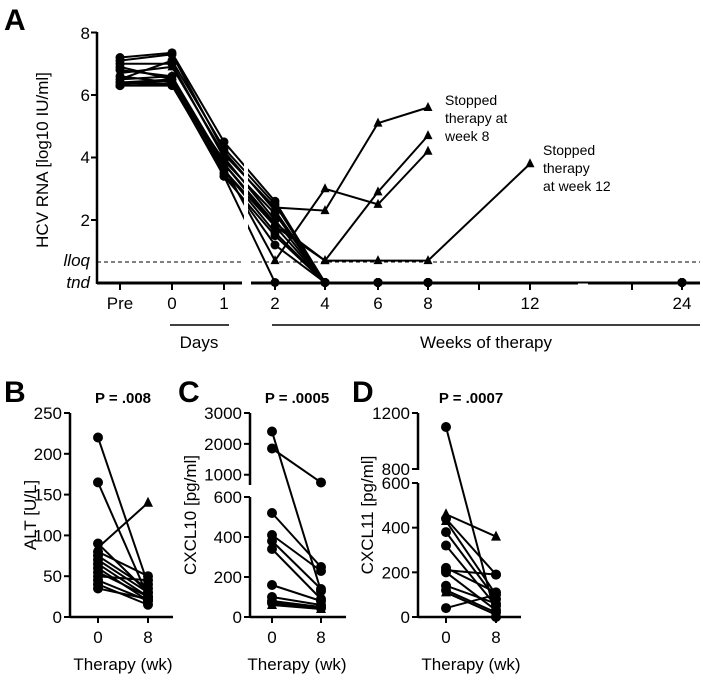 This screenshot has height=681, width=703. I want to click on b-p-value: P = .008, so click(123, 398).